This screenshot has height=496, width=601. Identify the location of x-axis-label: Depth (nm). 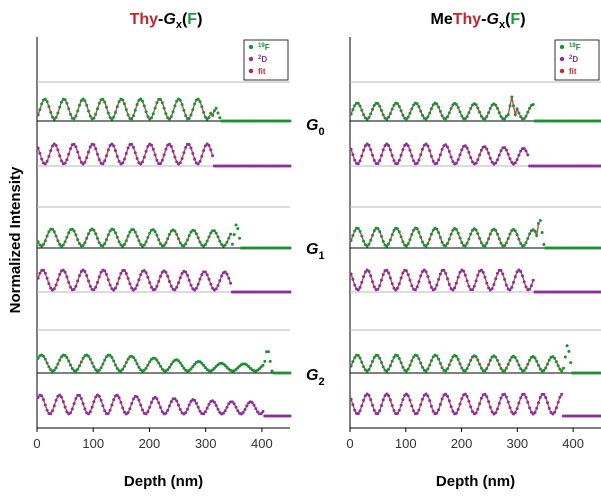
(163, 481).